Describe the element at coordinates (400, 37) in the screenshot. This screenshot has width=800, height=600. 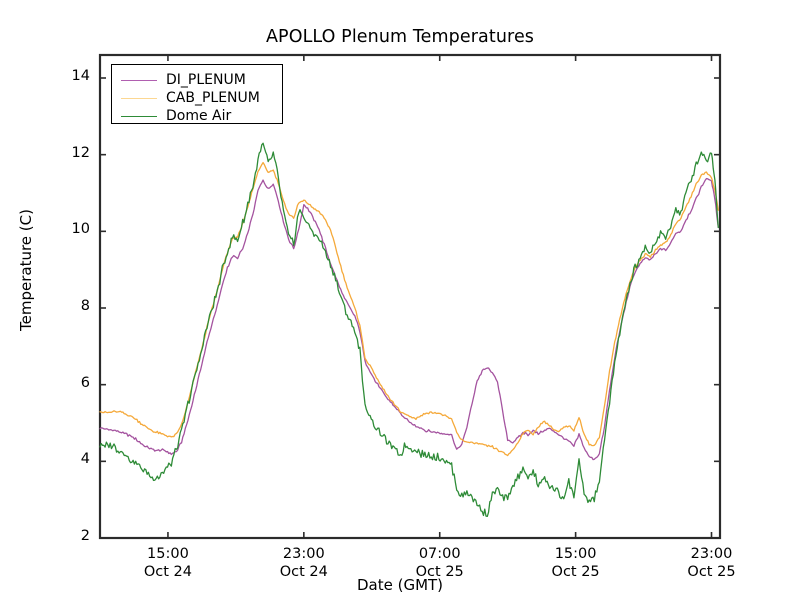
I see `chart-title: APOLLO Plenum Temperatures` at that location.